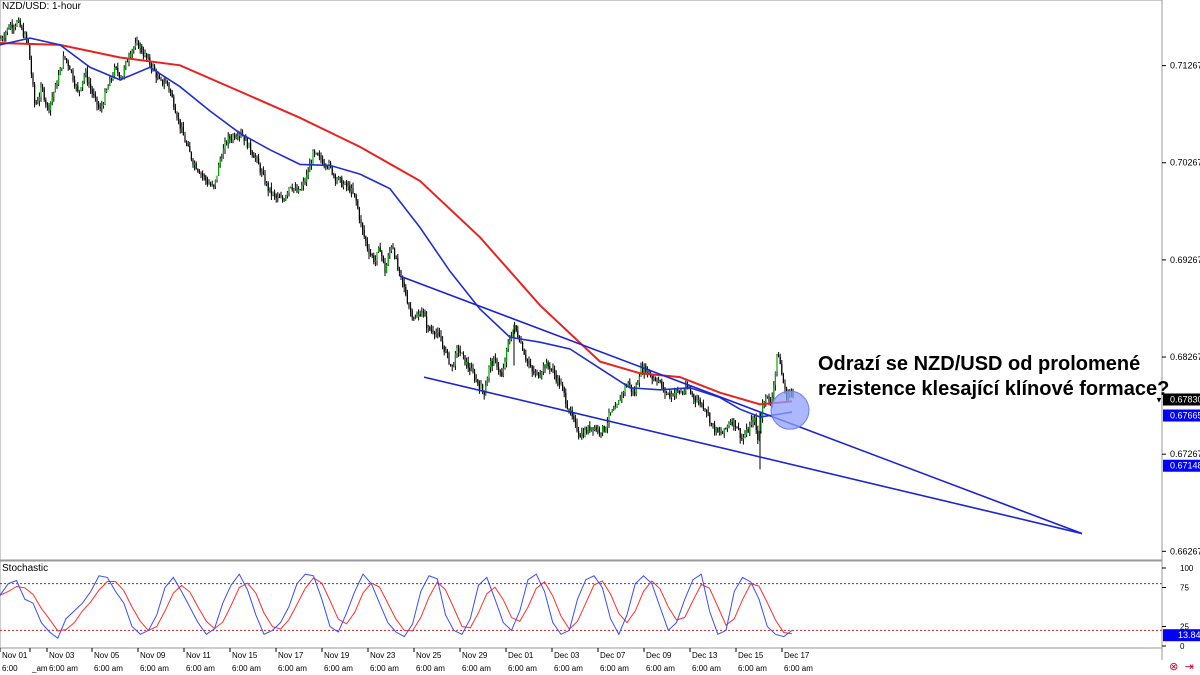 The image size is (1200, 675). What do you see at coordinates (245, 655) in the screenshot?
I see `x-tick-date: Nov 15` at bounding box center [245, 655].